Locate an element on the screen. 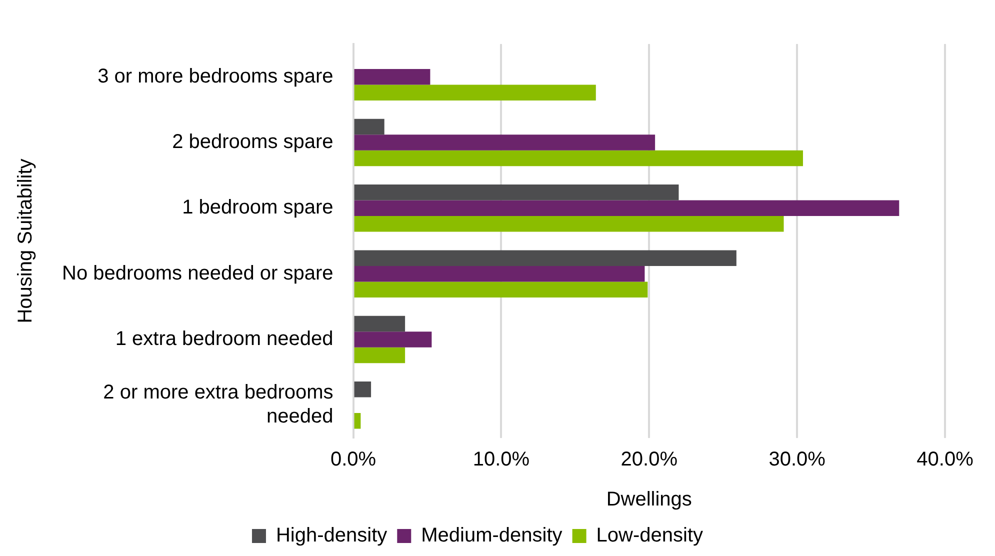 This screenshot has width=995, height=556. x-tick-label: 0.0% is located at coordinates (353, 459).